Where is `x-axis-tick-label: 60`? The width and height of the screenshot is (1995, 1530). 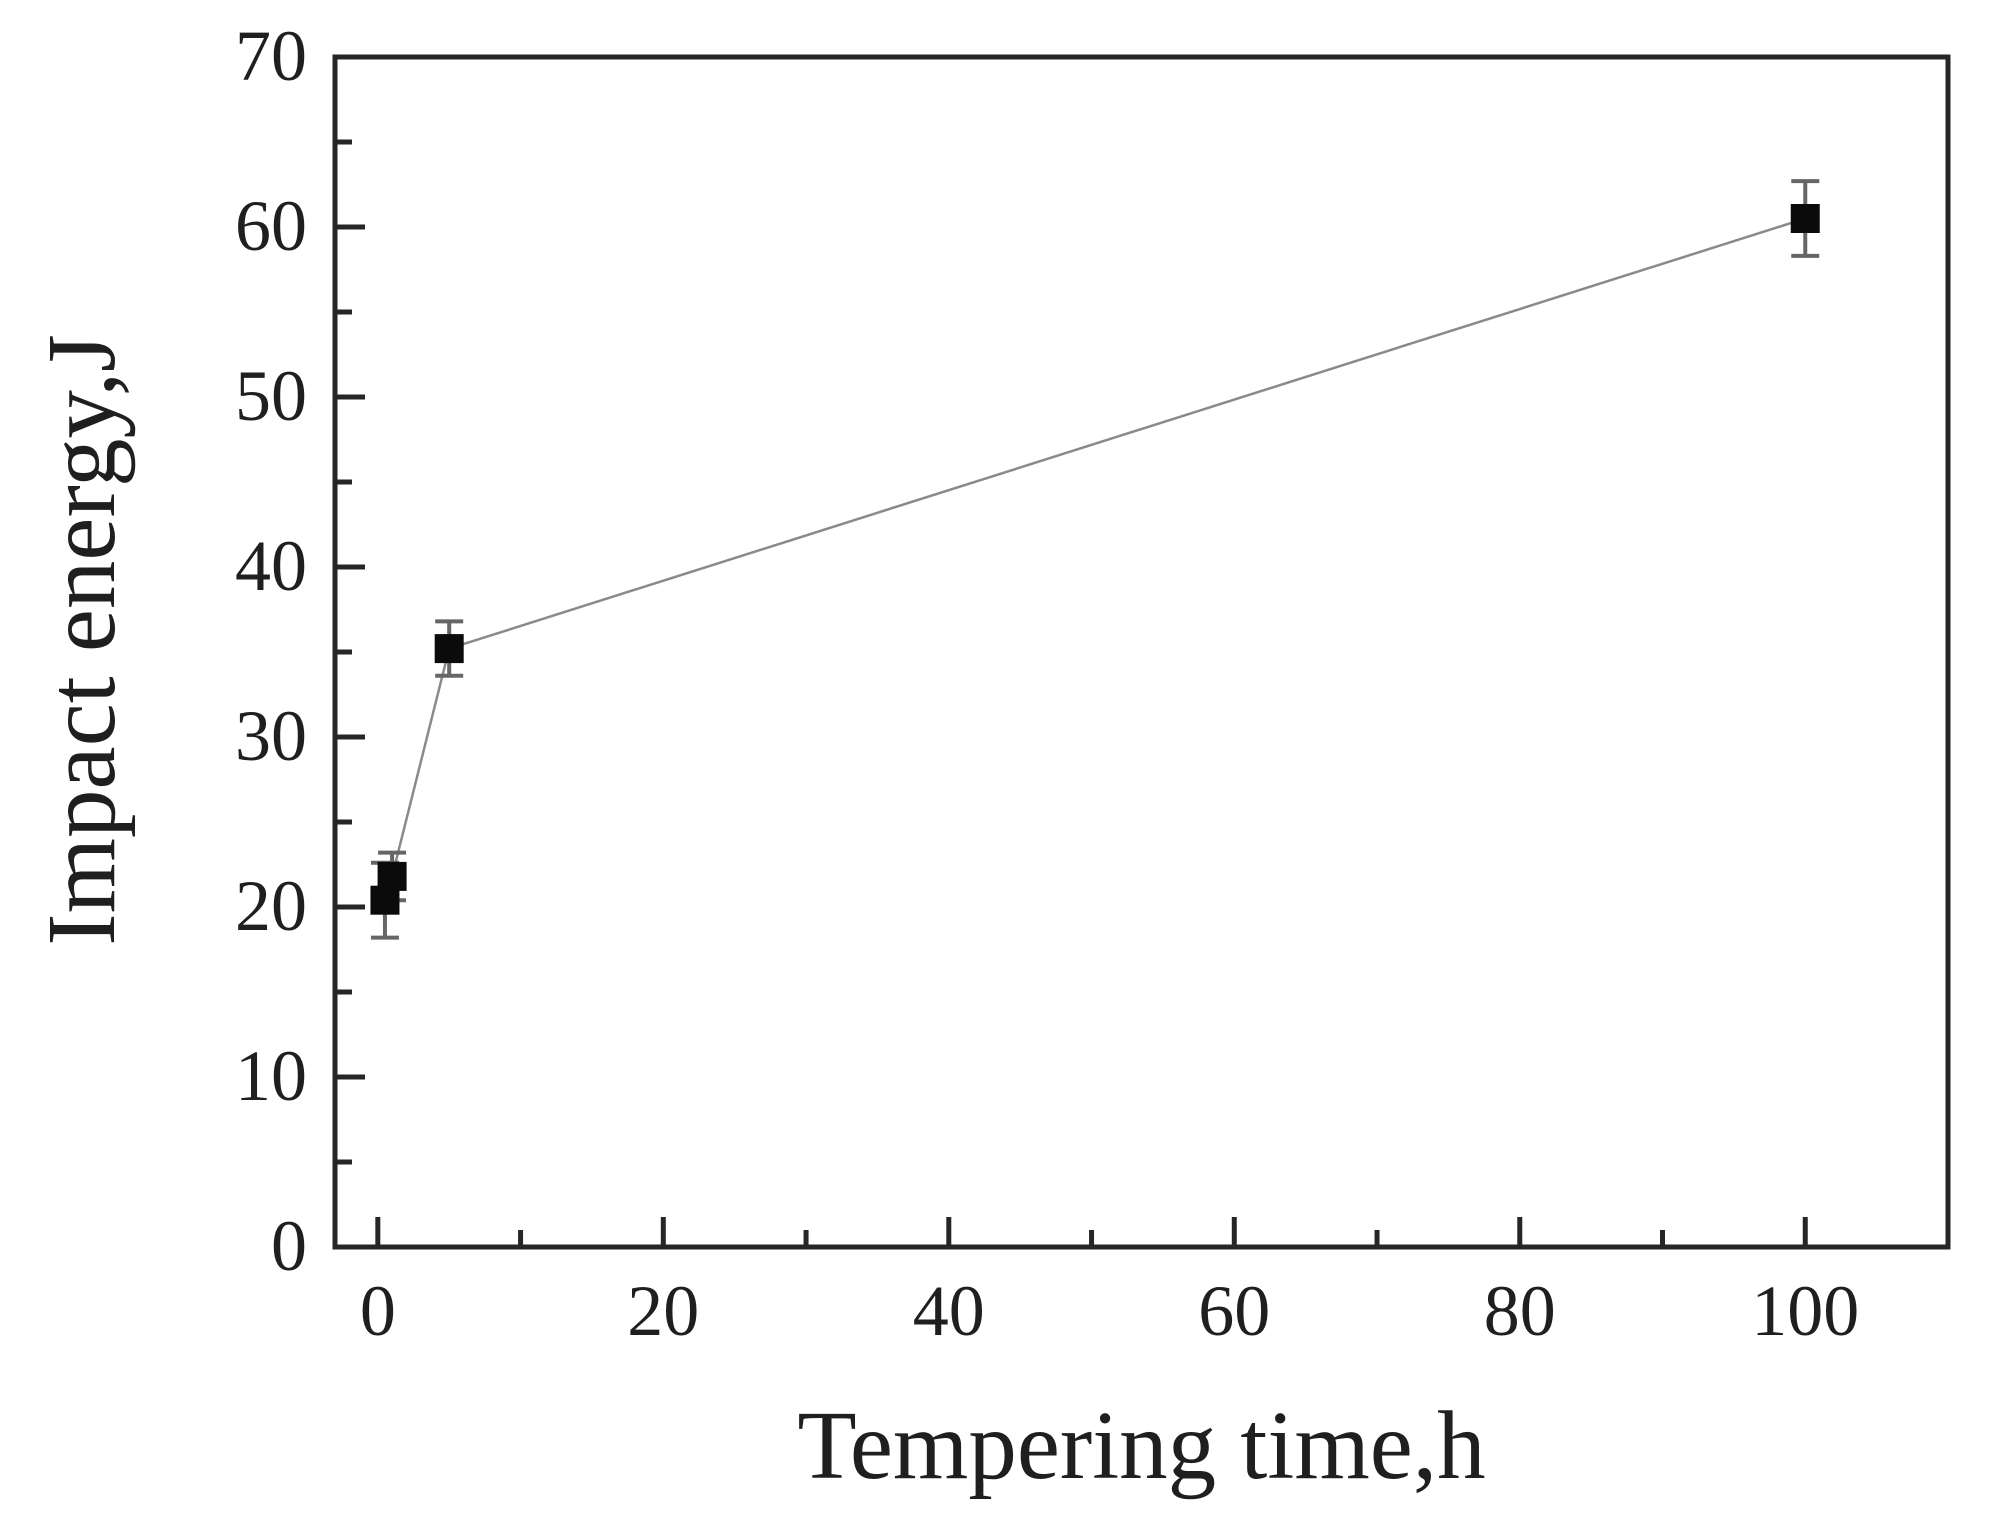
x-axis-tick-label: 60 is located at coordinates (1234, 1311).